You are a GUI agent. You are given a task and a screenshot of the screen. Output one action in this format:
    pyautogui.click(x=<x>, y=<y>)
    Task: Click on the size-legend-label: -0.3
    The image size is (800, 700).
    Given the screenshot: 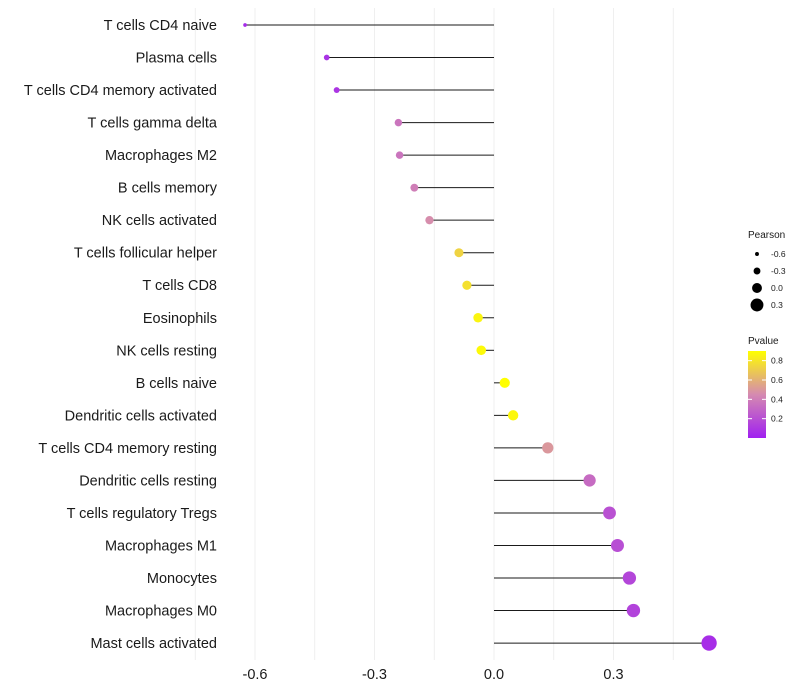 What is the action you would take?
    pyautogui.click(x=778, y=271)
    